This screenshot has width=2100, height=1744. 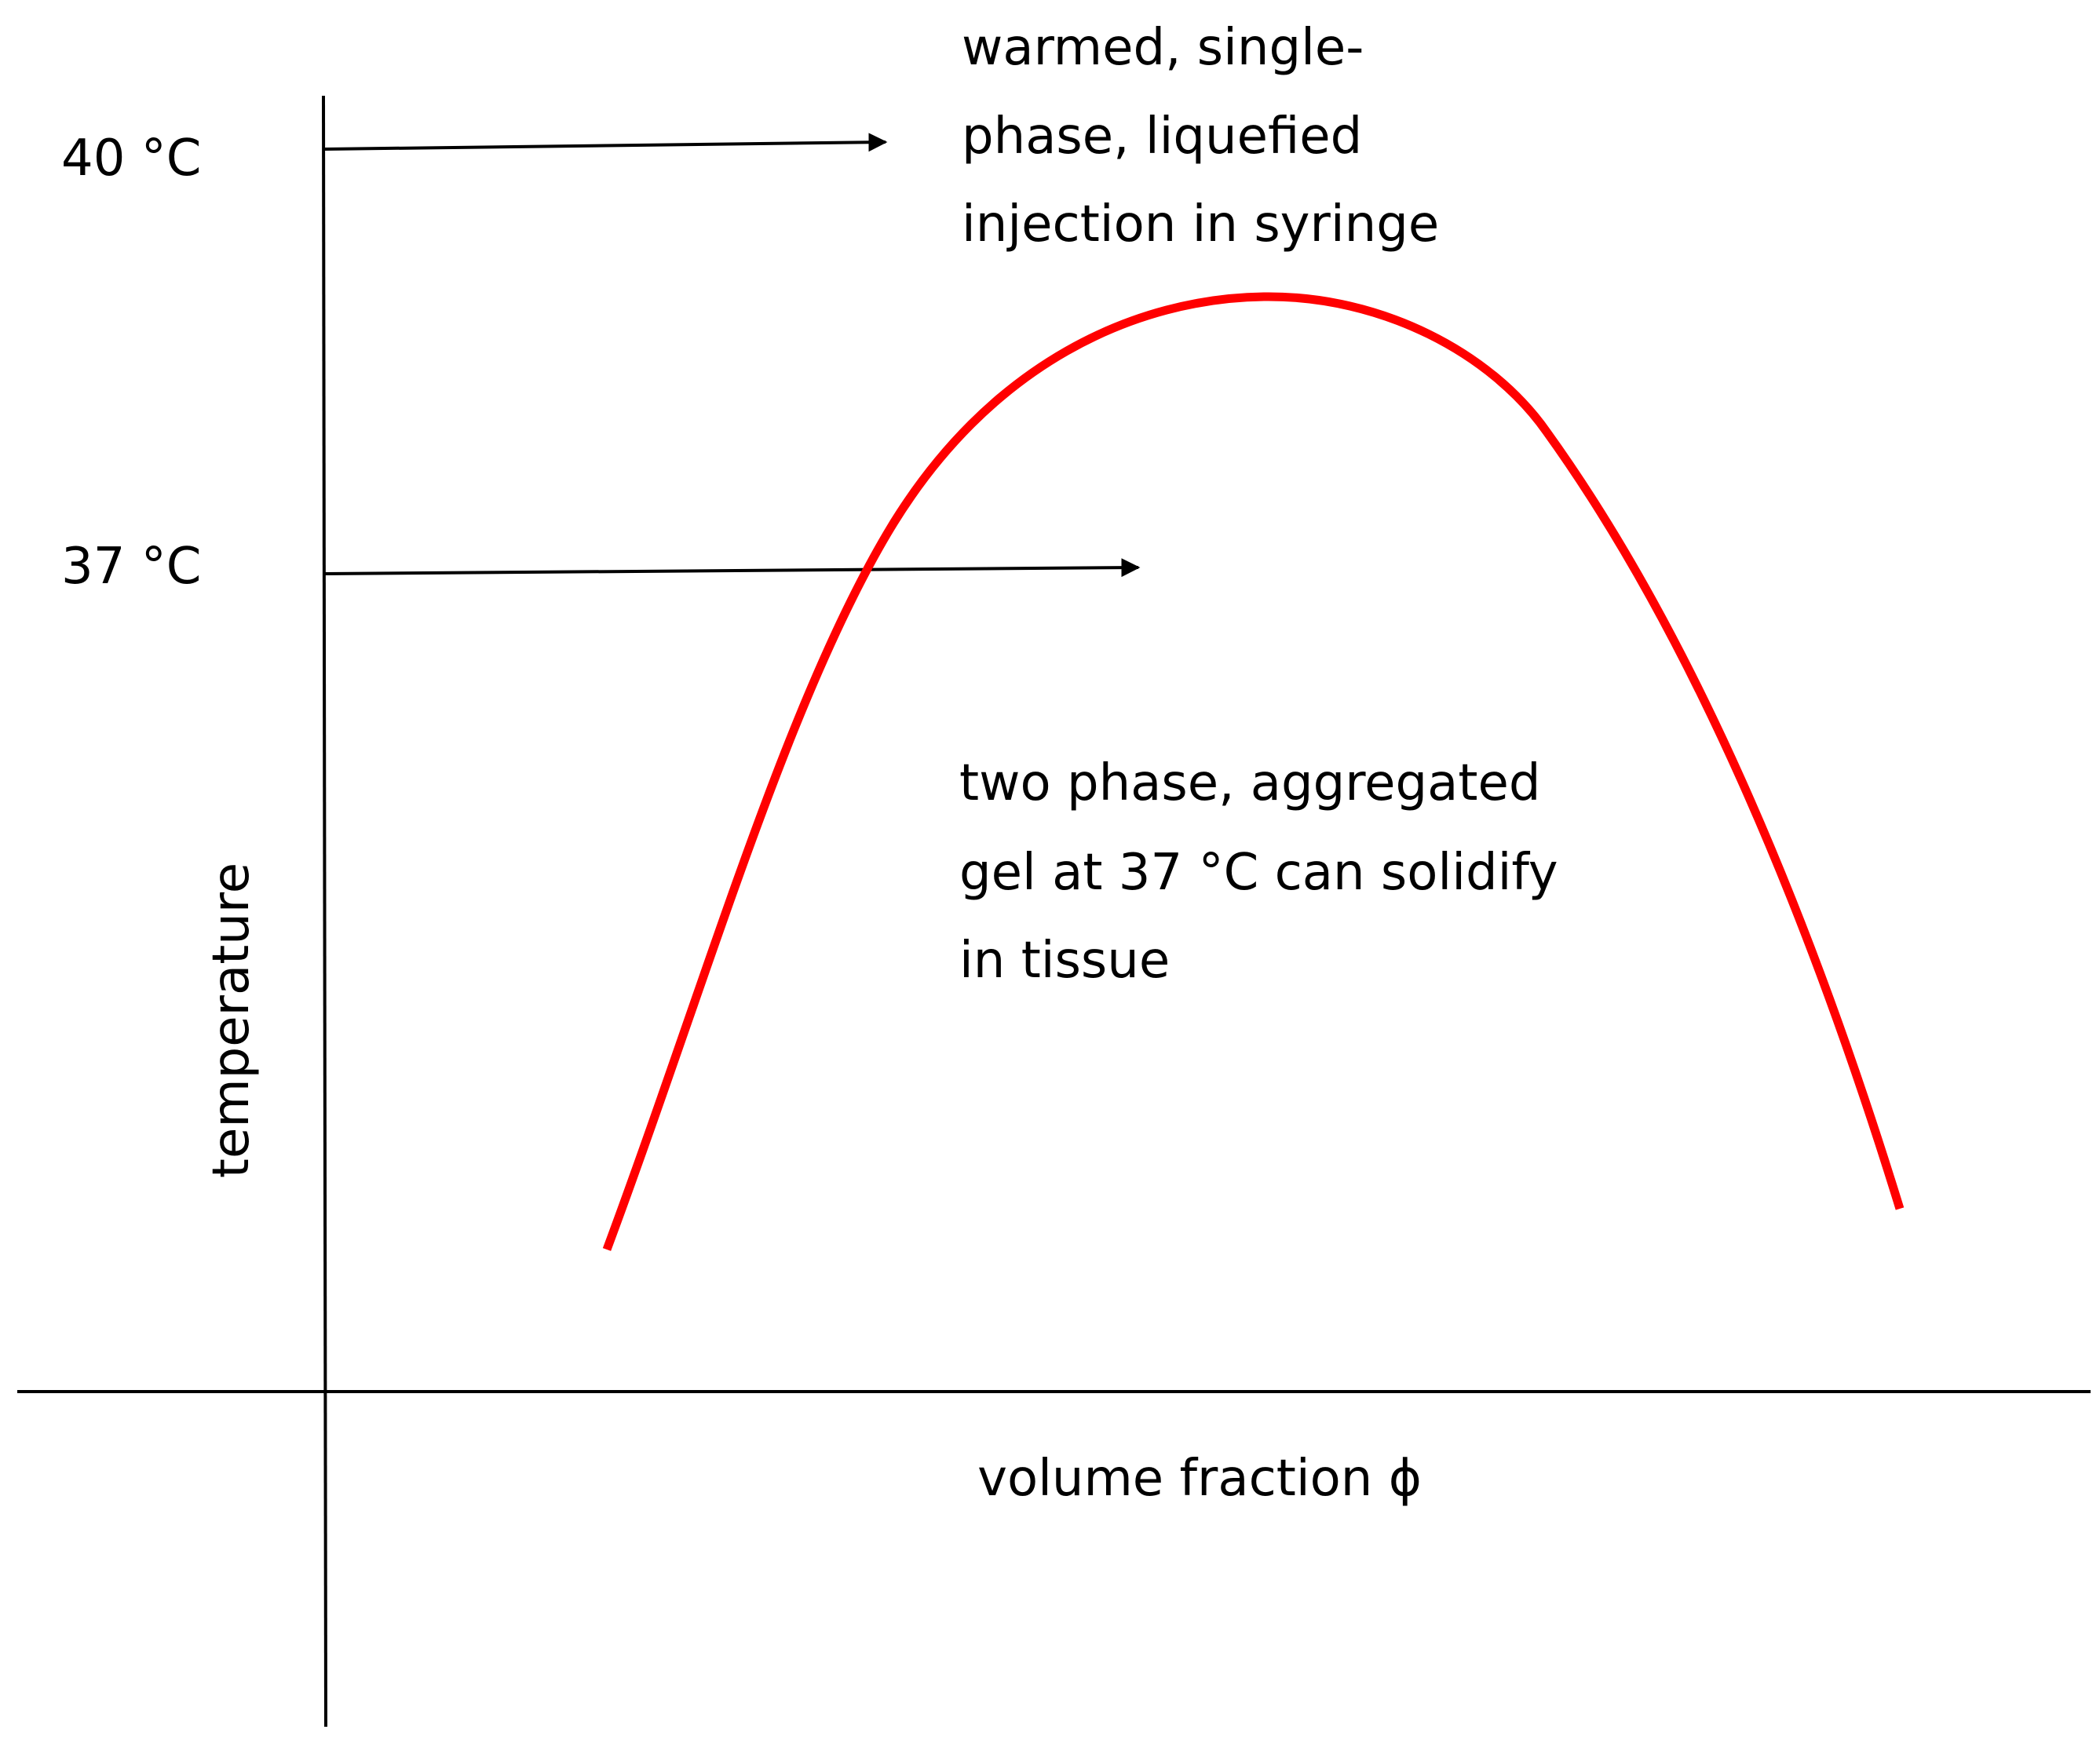 What do you see at coordinates (1199, 1479) in the screenshot?
I see `x-axis-label: volume fraction ϕ` at bounding box center [1199, 1479].